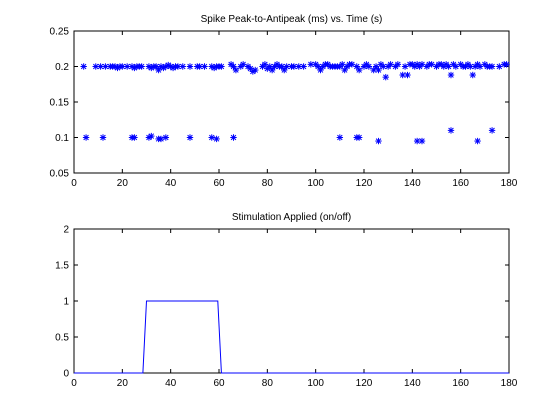 The image size is (560, 419). What do you see at coordinates (60, 103) in the screenshot?
I see `y-tick-label: 0.15` at bounding box center [60, 103].